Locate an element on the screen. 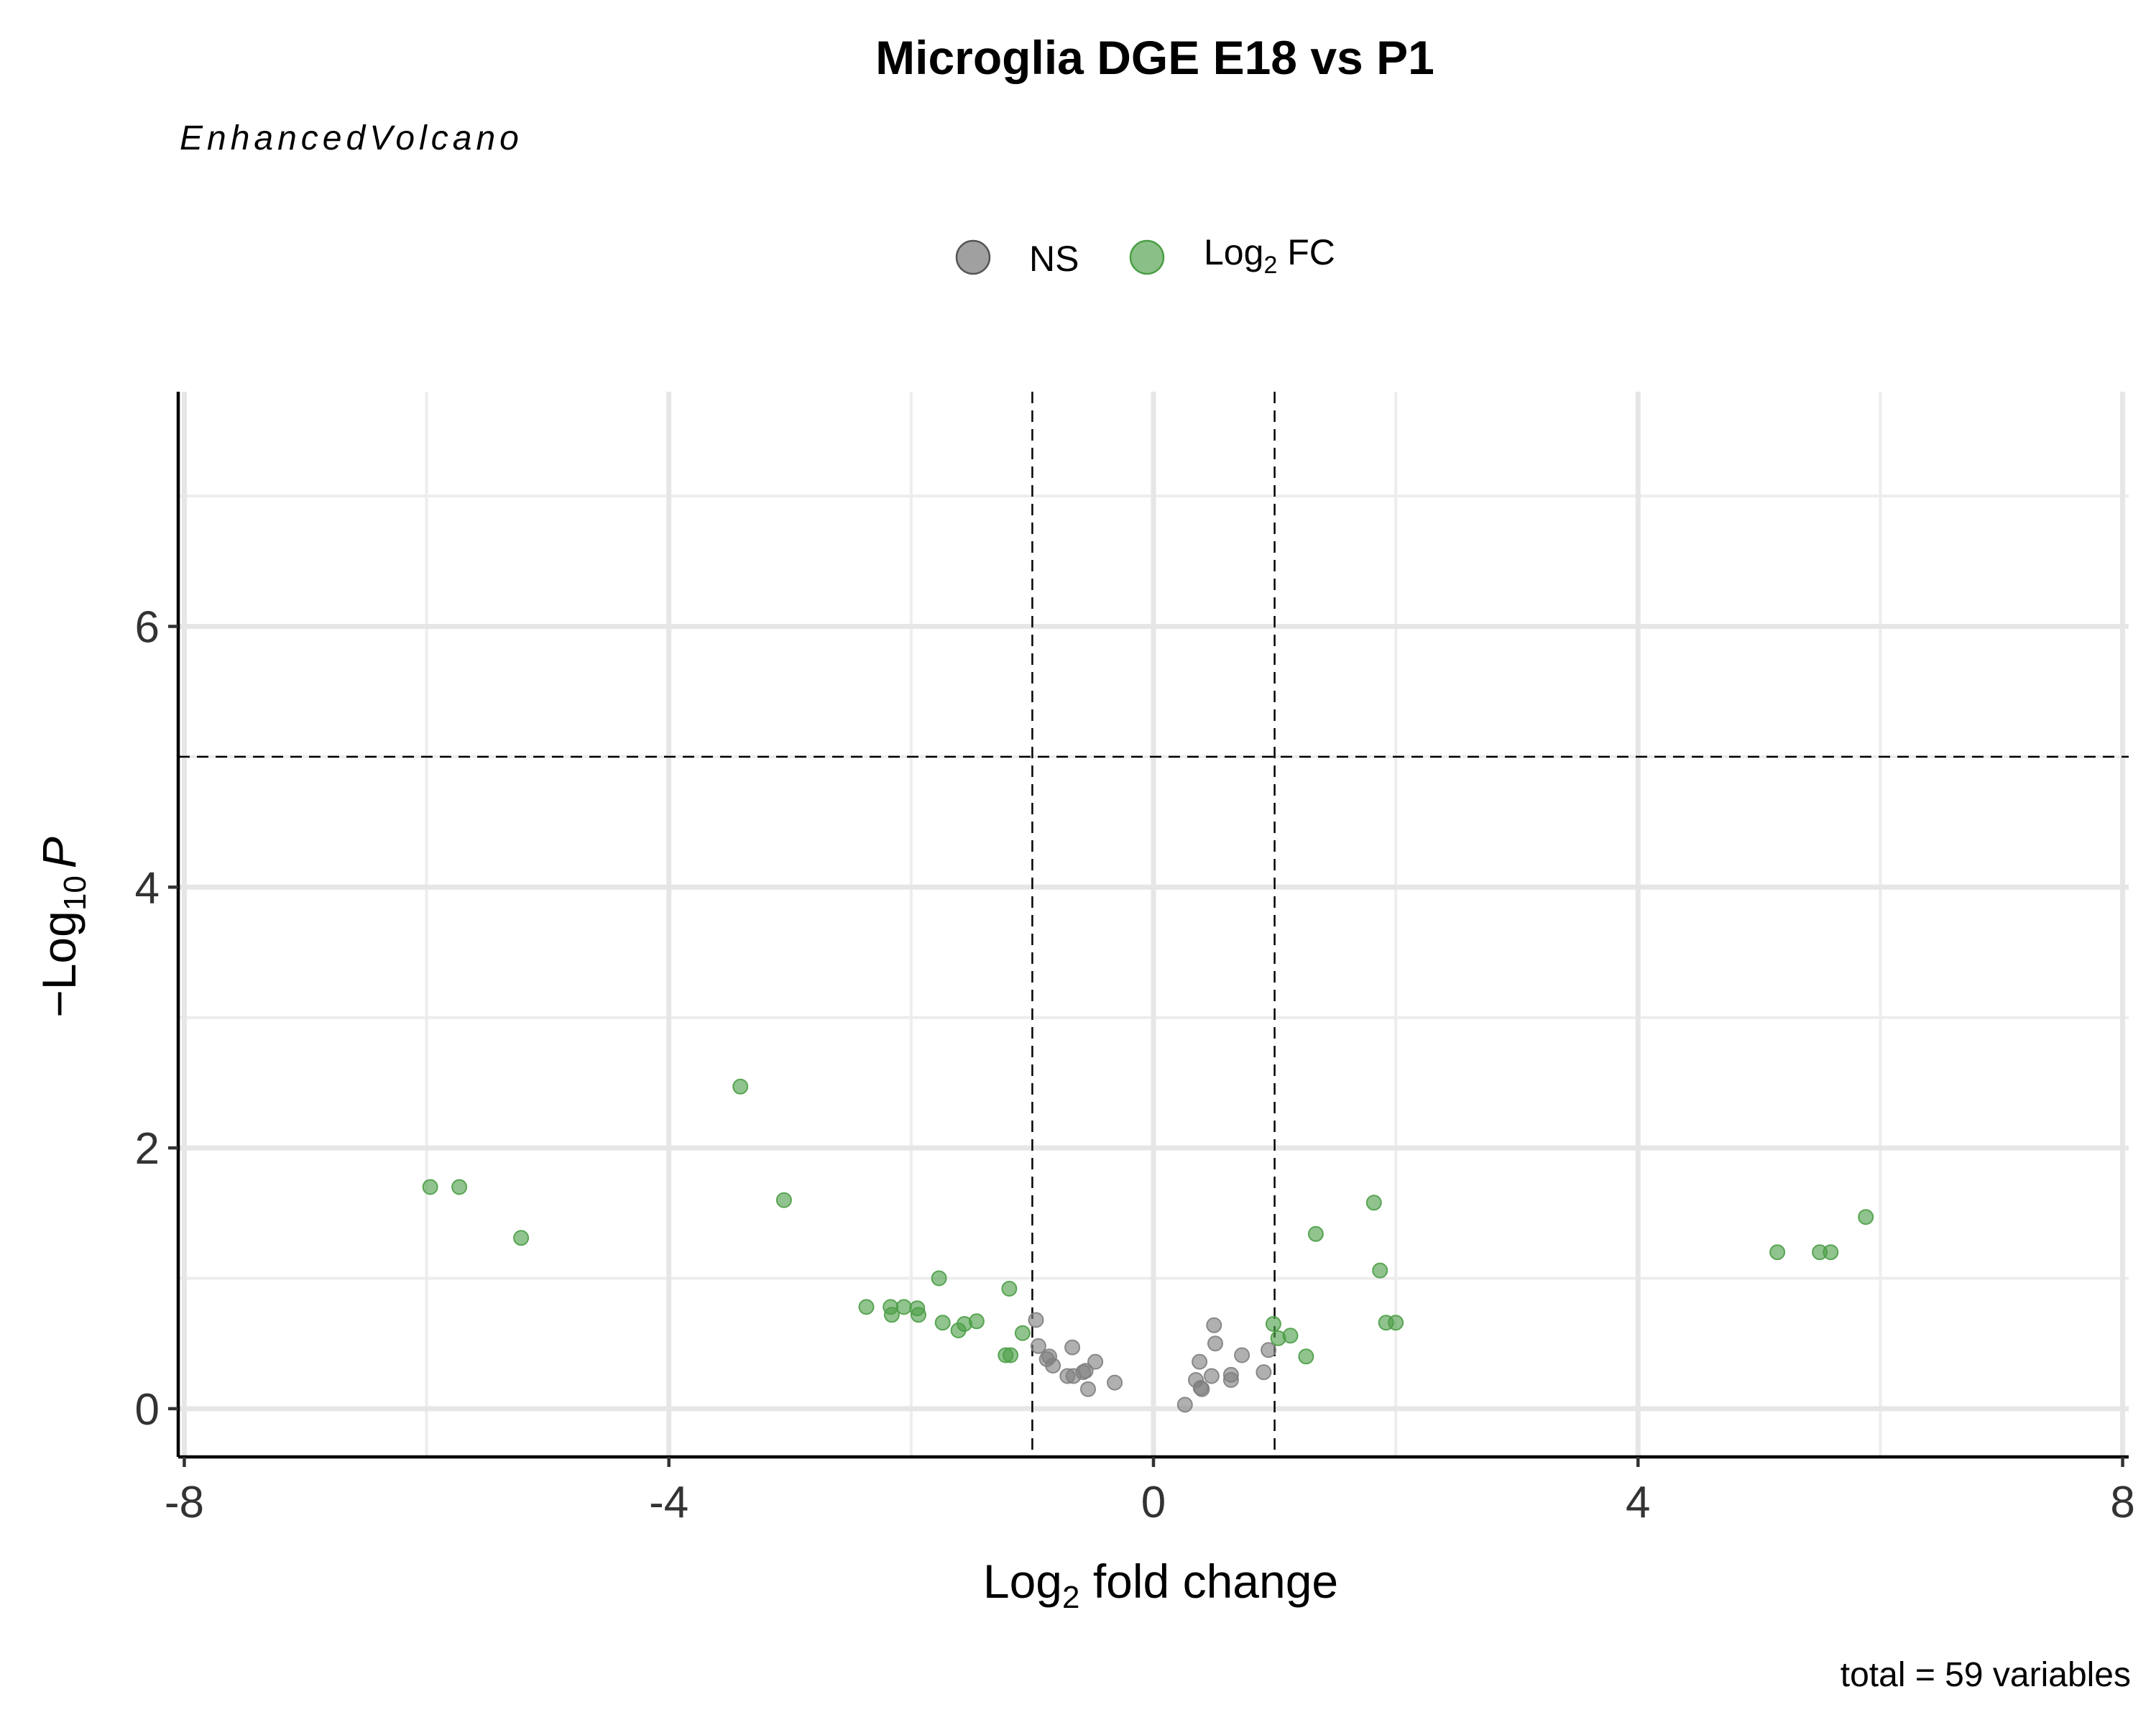 This screenshot has height=1725, width=2156. chart-subtitle: EnhancedVolcano is located at coordinates (351, 138).